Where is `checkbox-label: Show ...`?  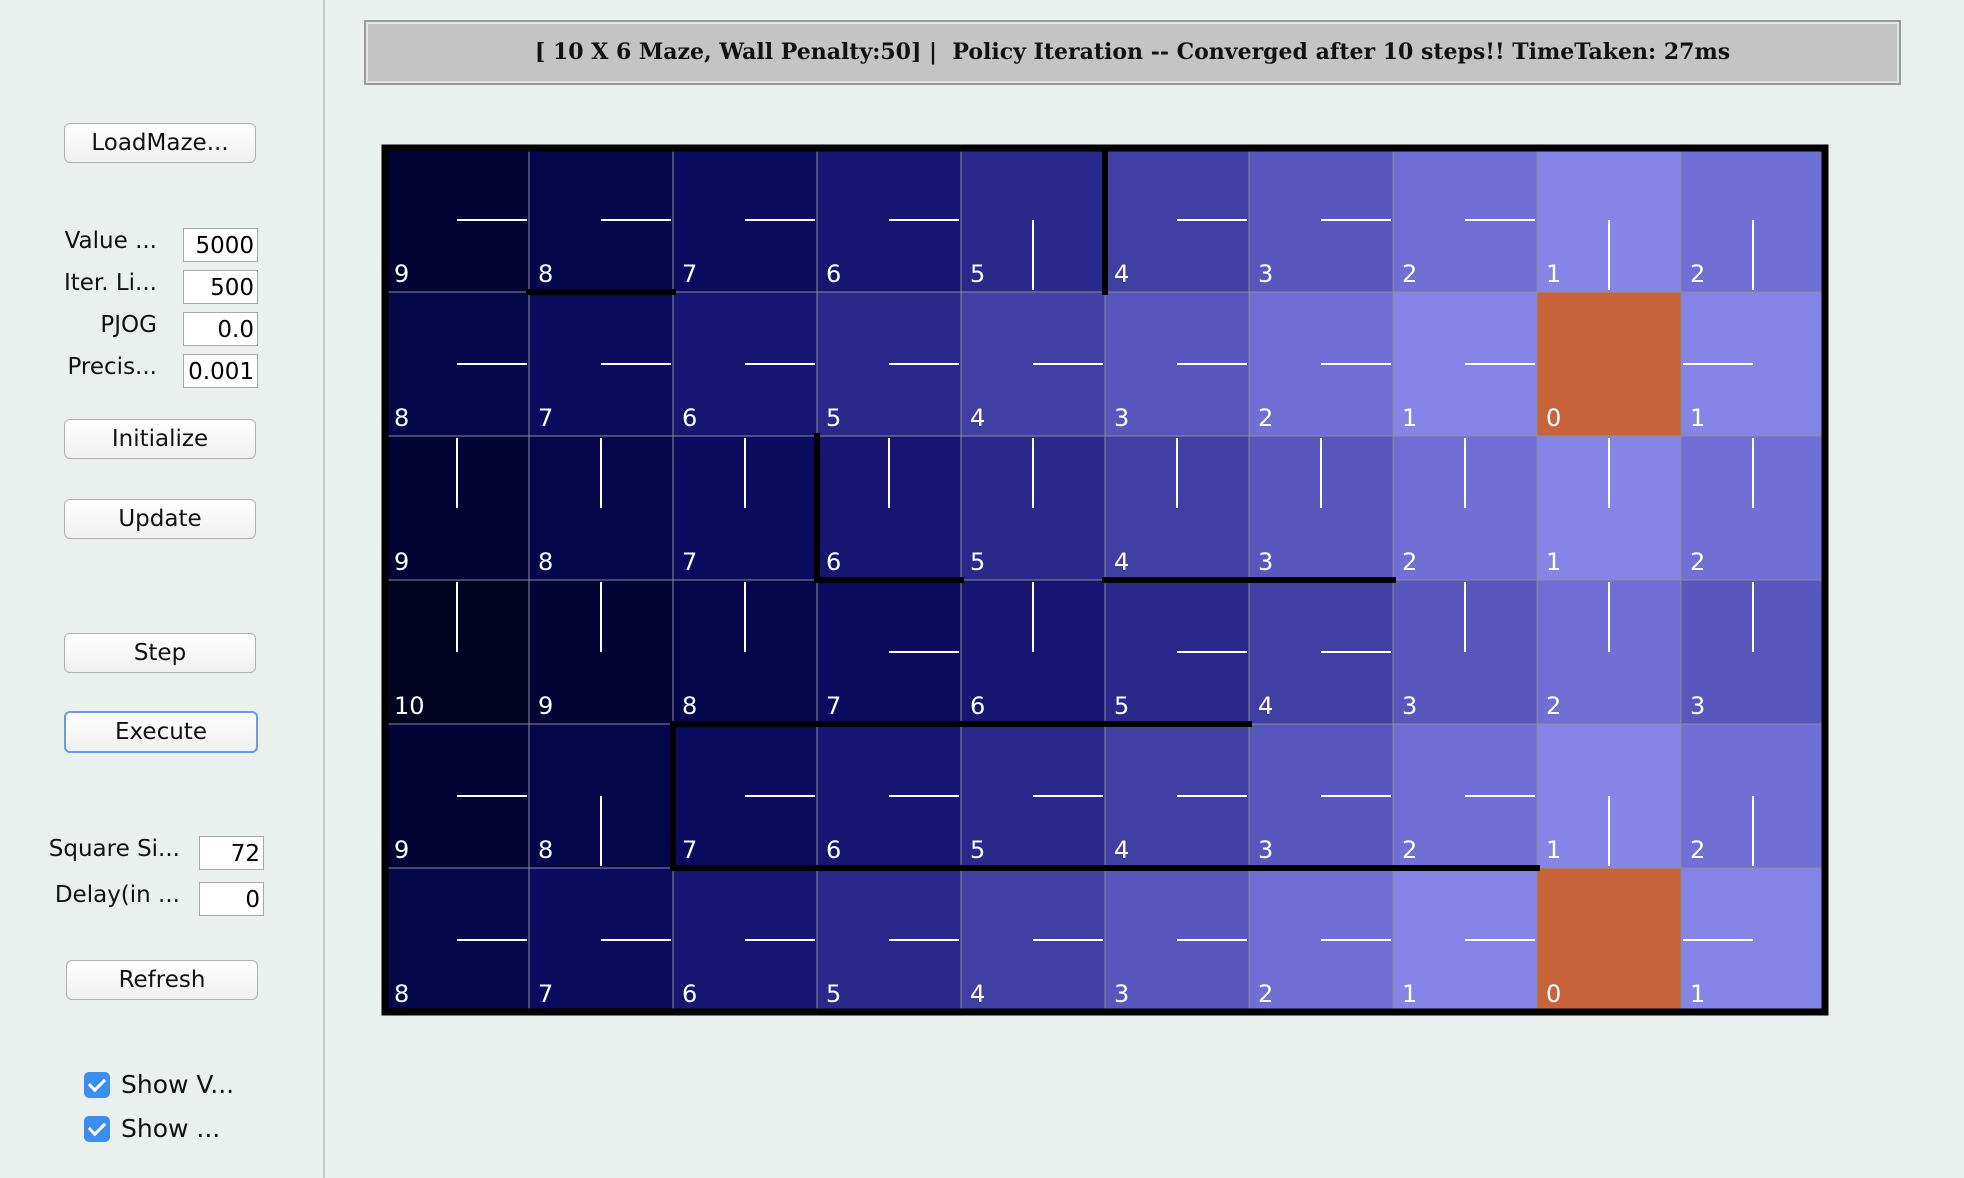
checkbox-label: Show ... is located at coordinates (171, 1128).